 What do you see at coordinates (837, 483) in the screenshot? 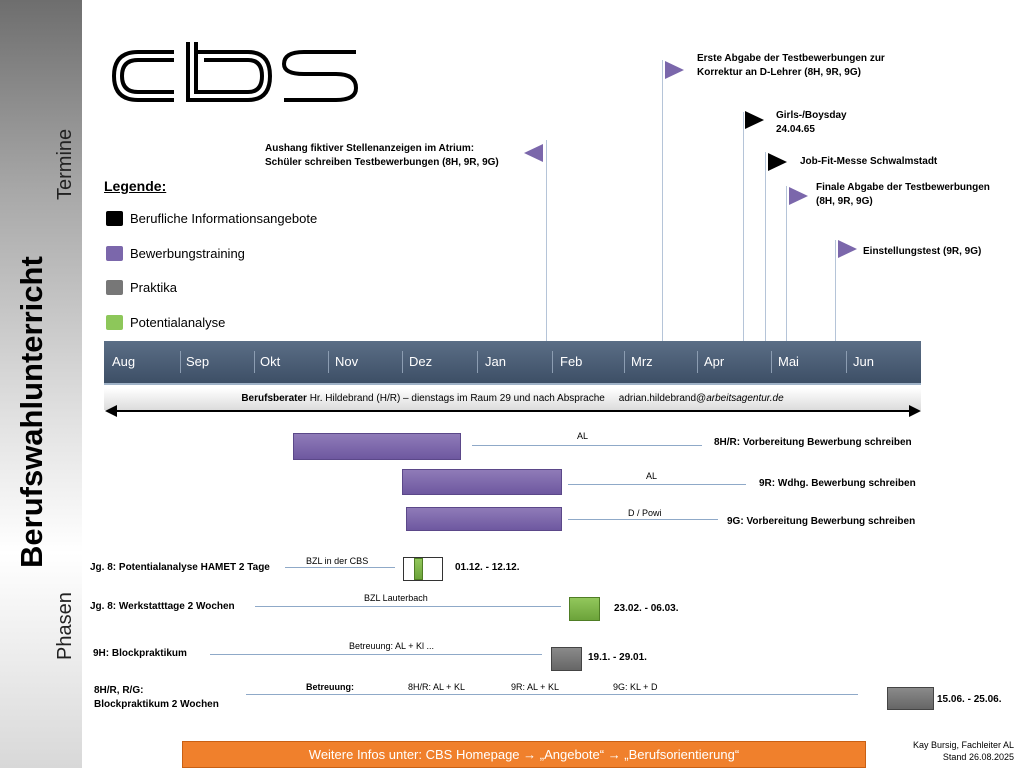
I see `phase-label-9r: 9R: Wdhg. Bewerbung schreiben` at bounding box center [837, 483].